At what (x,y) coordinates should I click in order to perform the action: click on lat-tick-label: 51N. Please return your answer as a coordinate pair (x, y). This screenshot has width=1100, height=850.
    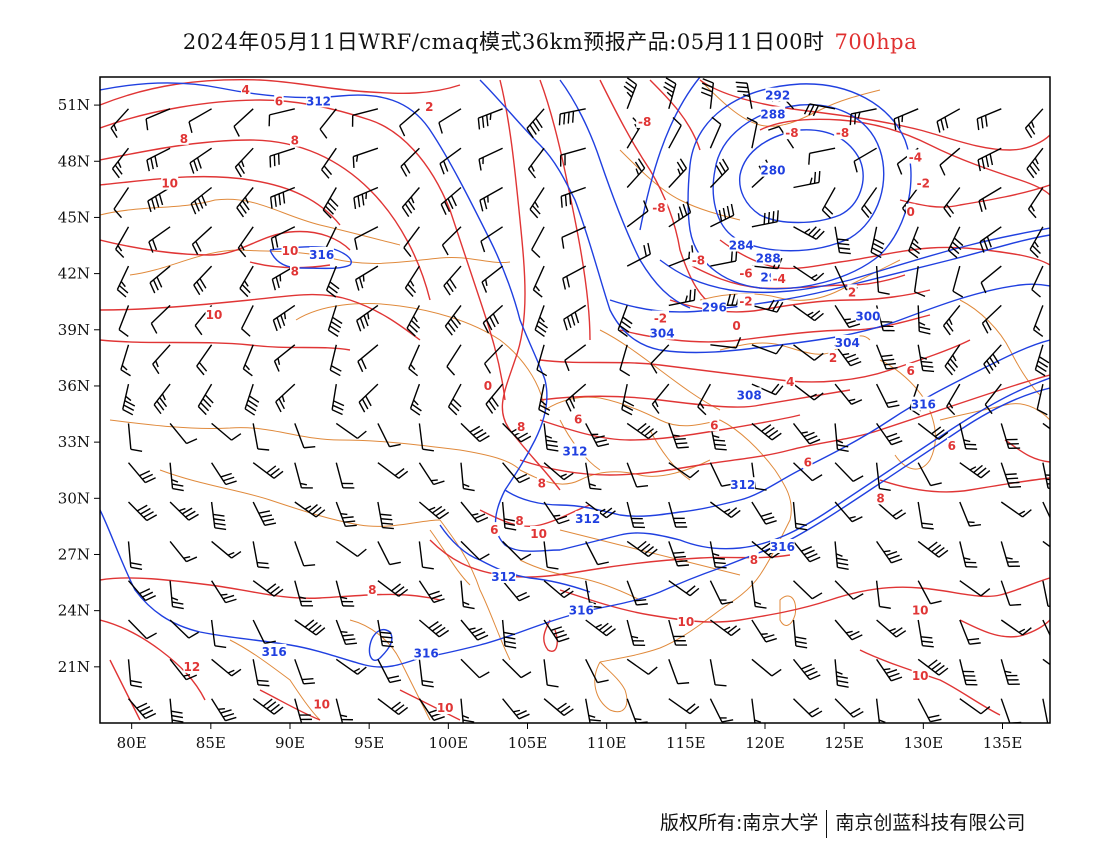
    Looking at the image, I should click on (74, 105).